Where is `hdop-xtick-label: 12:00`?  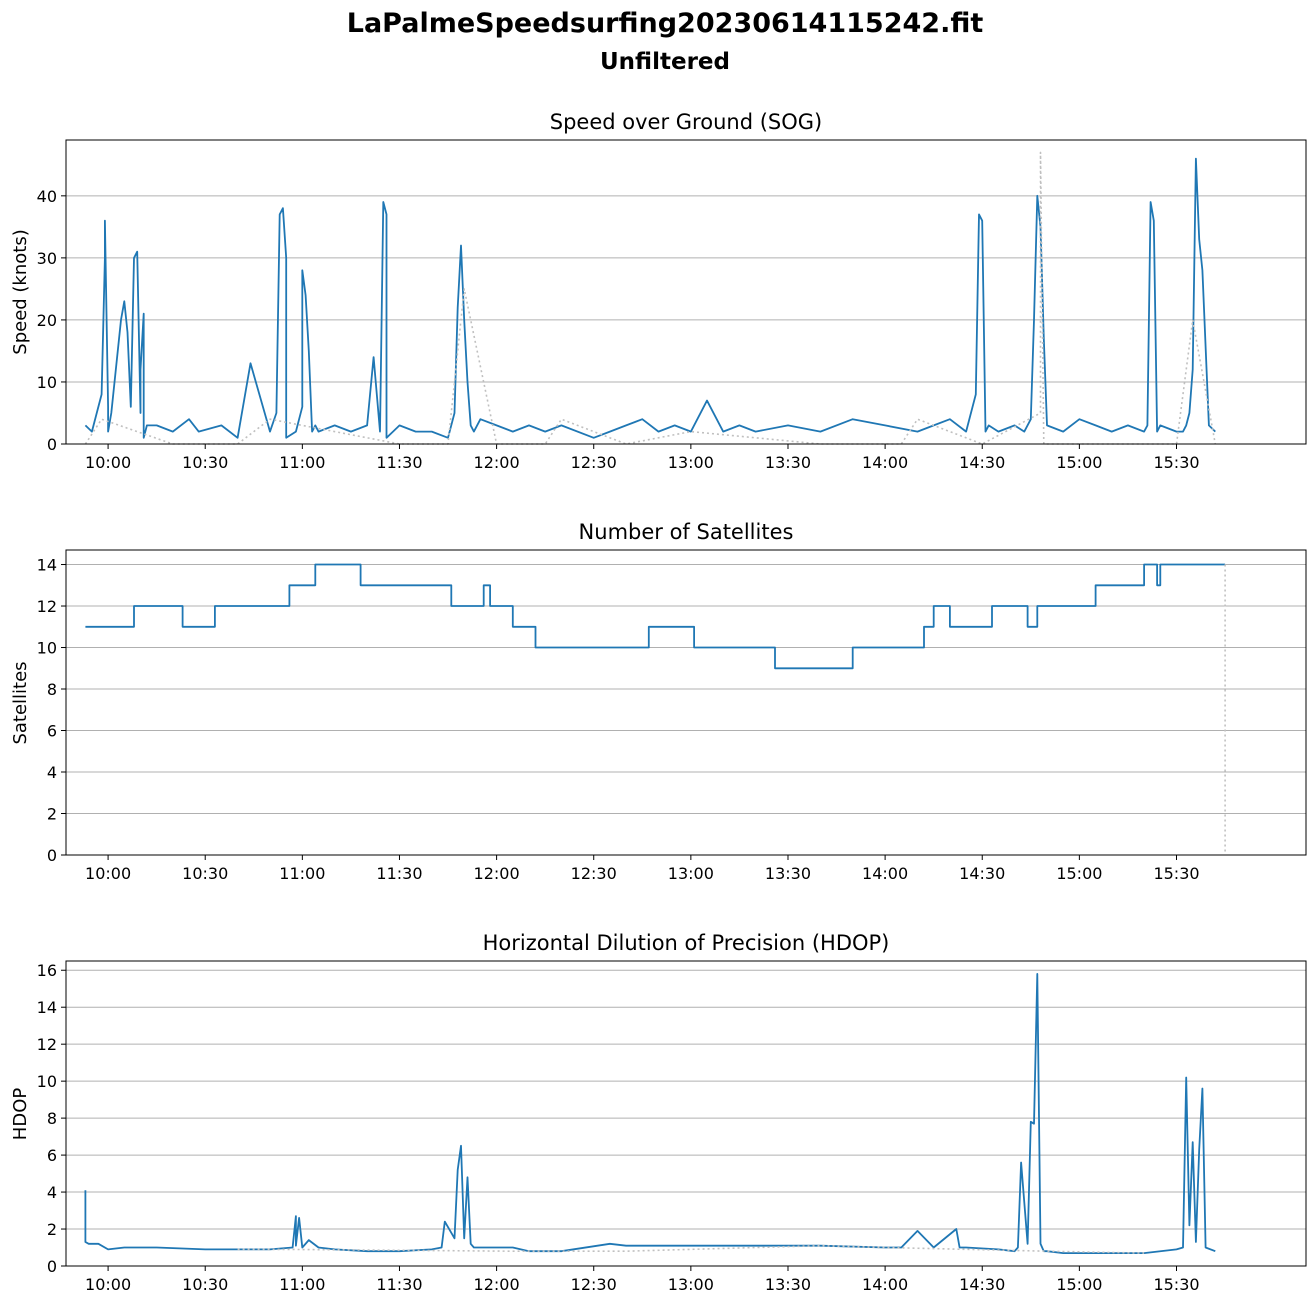
hdop-xtick-label: 12:00 is located at coordinates (497, 1284).